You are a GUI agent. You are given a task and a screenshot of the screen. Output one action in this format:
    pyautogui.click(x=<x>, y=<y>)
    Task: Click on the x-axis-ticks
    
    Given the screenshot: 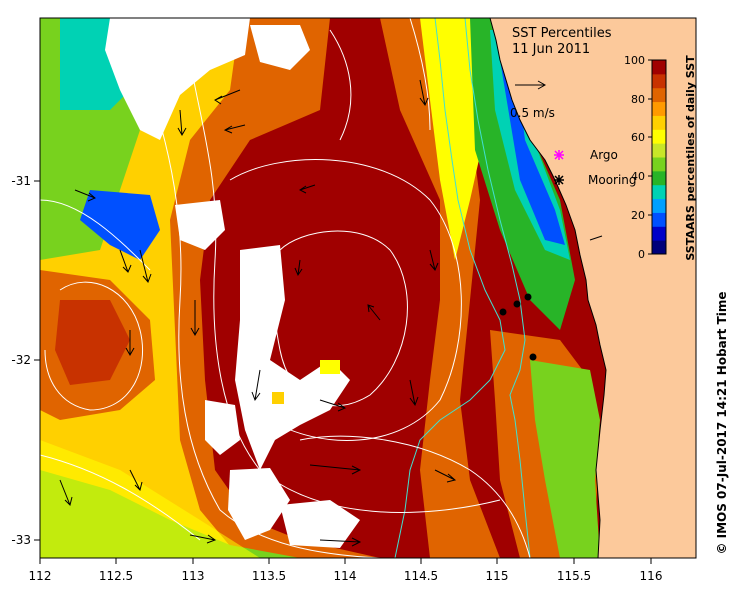 What is the action you would take?
    pyautogui.click(x=345, y=561)
    